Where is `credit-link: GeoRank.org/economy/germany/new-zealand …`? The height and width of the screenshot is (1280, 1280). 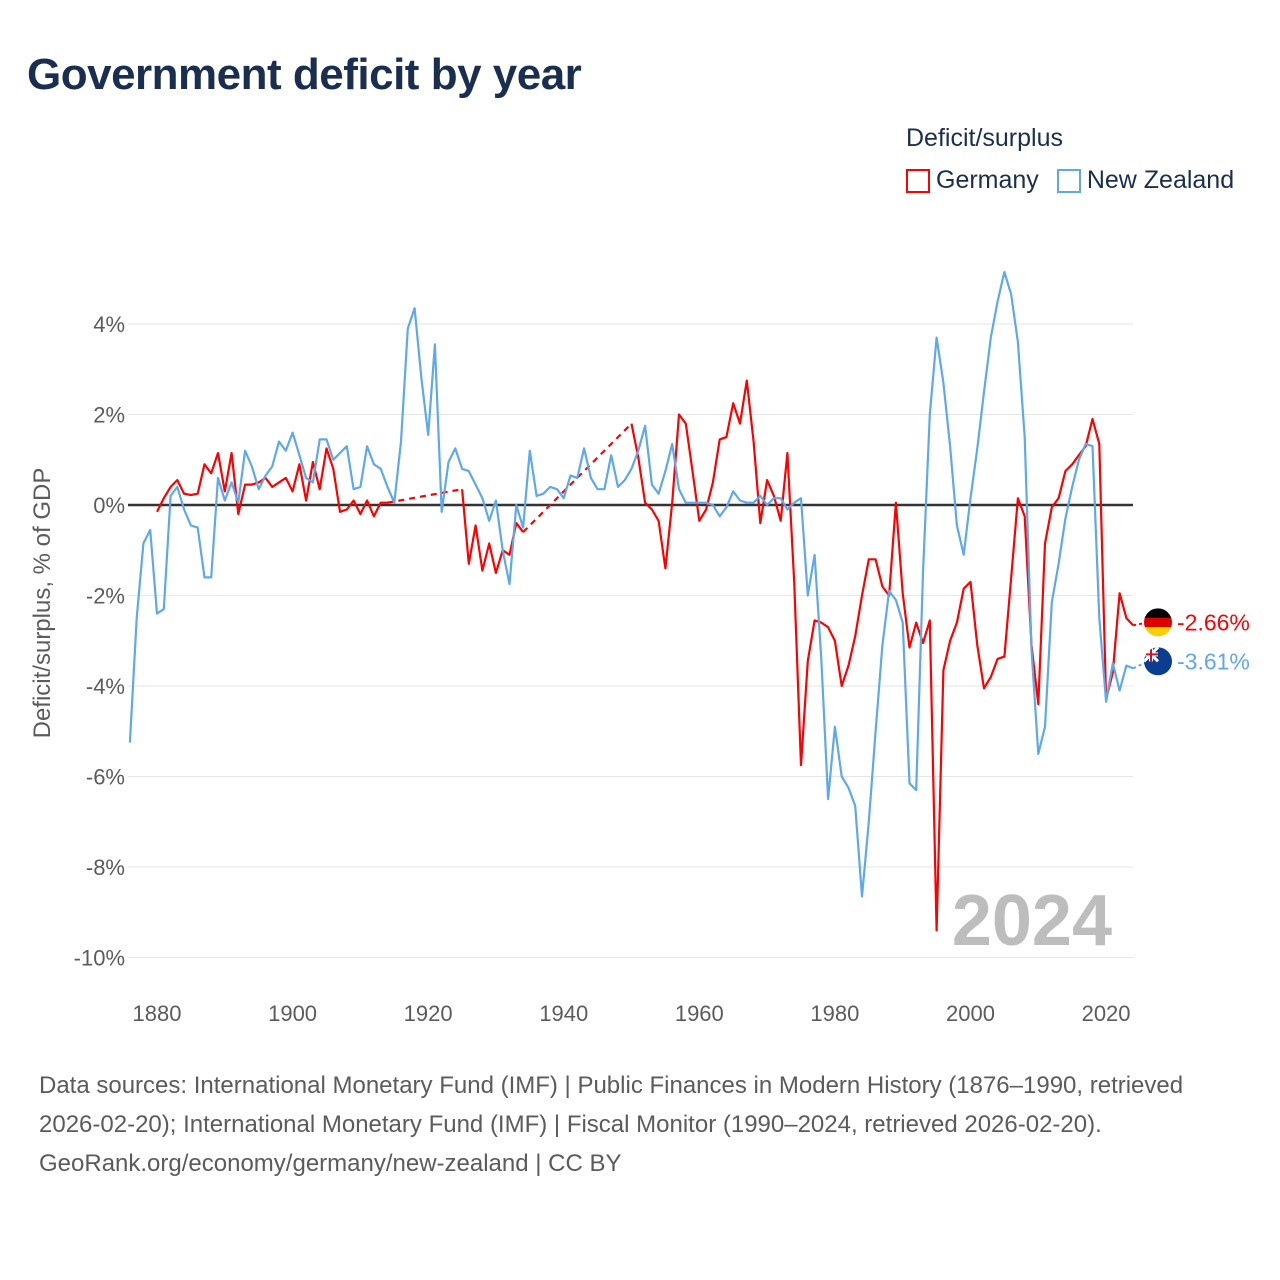
credit-link: GeoRank.org/economy/germany/new-zealand … is located at coordinates (330, 1163).